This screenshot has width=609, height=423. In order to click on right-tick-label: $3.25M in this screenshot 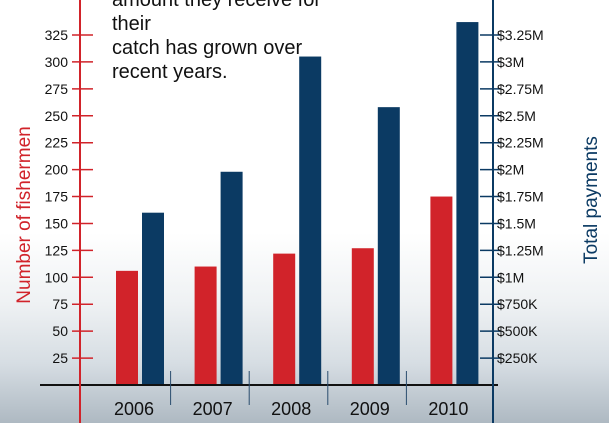, I will do `click(520, 35)`.